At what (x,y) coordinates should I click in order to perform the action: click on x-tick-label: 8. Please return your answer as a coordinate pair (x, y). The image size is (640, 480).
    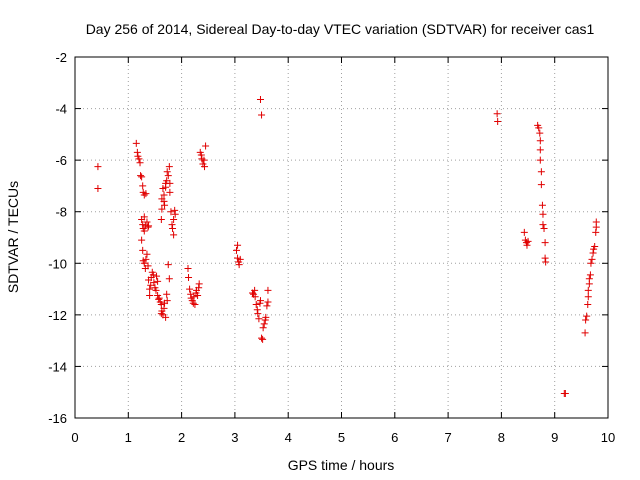
    Looking at the image, I should click on (501, 437).